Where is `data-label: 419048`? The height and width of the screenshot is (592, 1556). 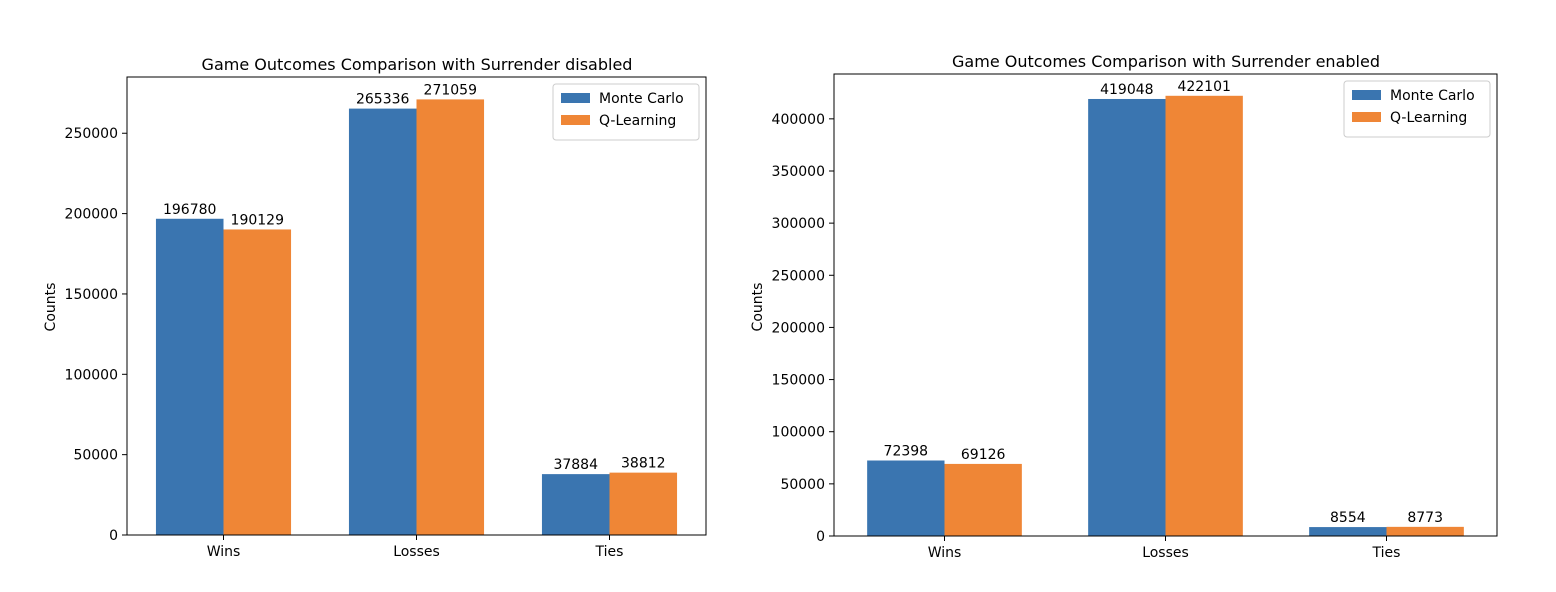
data-label: 419048 is located at coordinates (1126, 90).